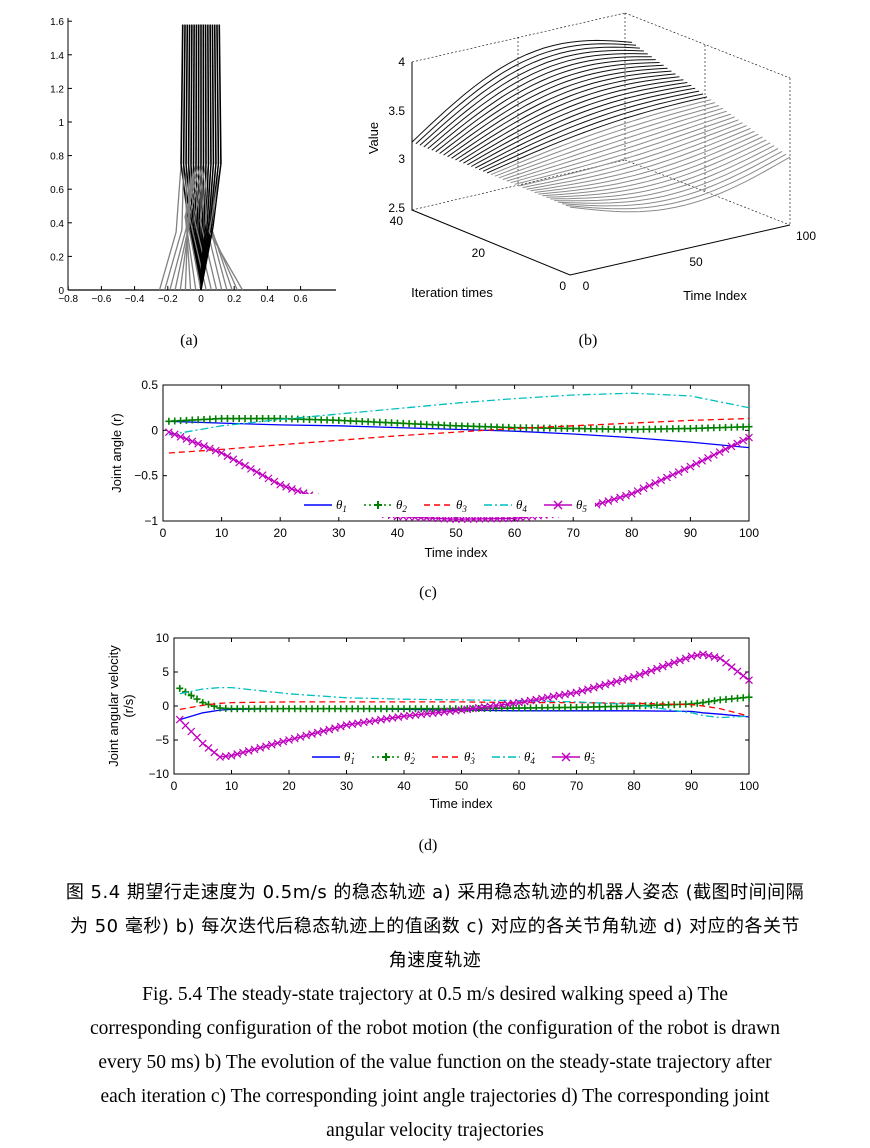  Describe the element at coordinates (715, 295) in the screenshot. I see `panel-b-y-label: Time Index` at that location.